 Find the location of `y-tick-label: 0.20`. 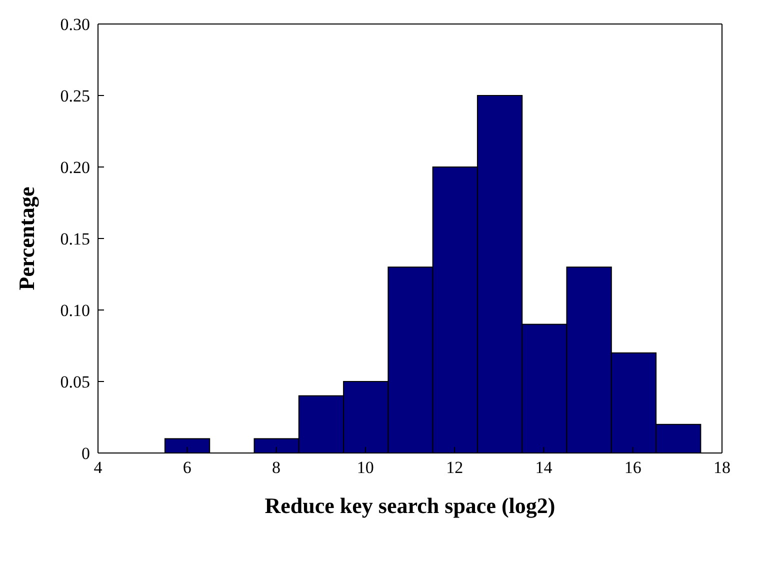

y-tick-label: 0.20 is located at coordinates (75, 168).